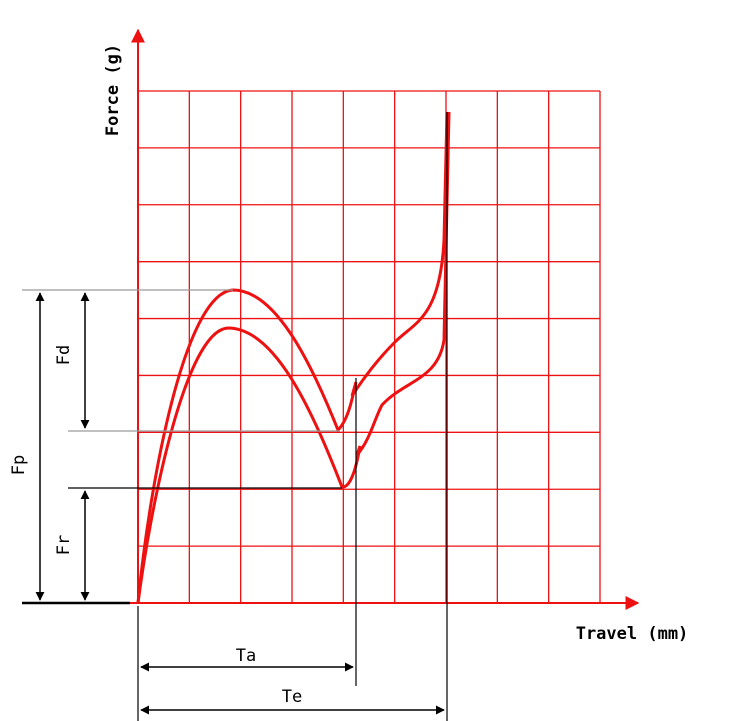 The width and height of the screenshot is (729, 721). Describe the element at coordinates (292, 697) in the screenshot. I see `te-label: Te` at that location.